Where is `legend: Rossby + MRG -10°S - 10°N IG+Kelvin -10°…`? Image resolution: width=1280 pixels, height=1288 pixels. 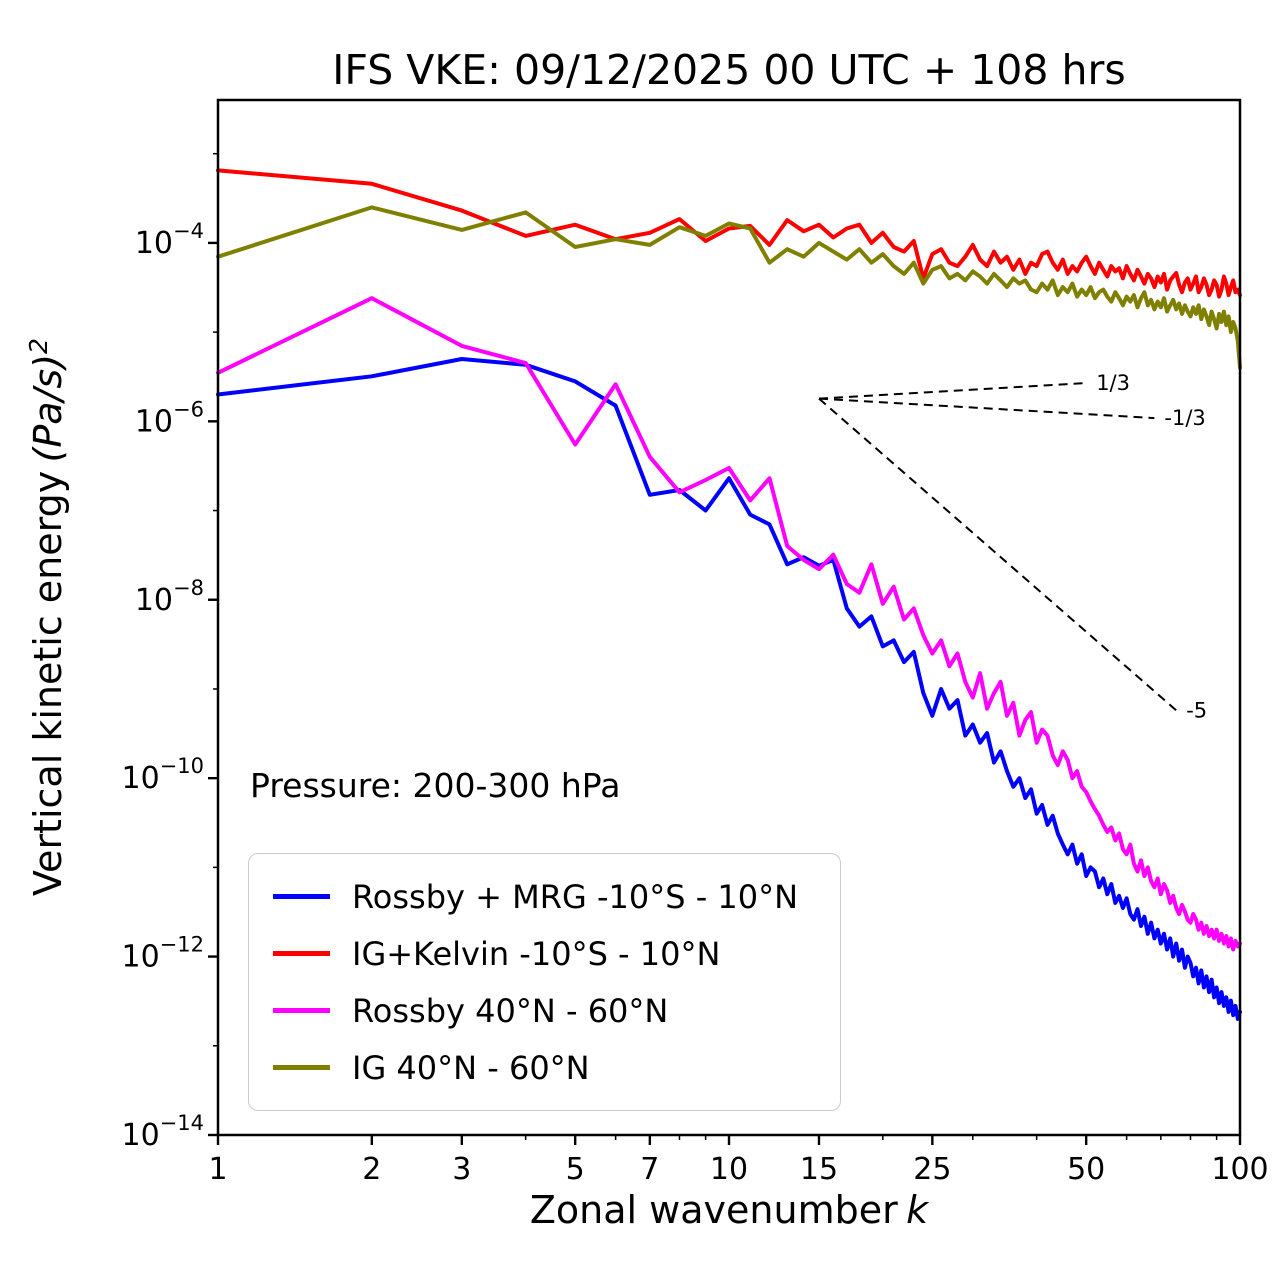 legend: Rossby + MRG -10°S - 10°N IG+Kelvin -10°… is located at coordinates (545, 982).